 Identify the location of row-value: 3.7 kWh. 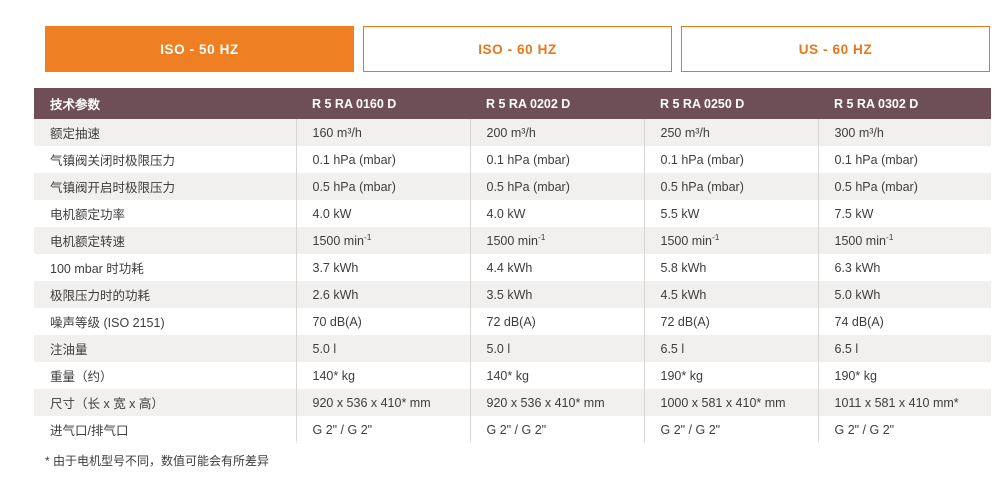
(383, 267).